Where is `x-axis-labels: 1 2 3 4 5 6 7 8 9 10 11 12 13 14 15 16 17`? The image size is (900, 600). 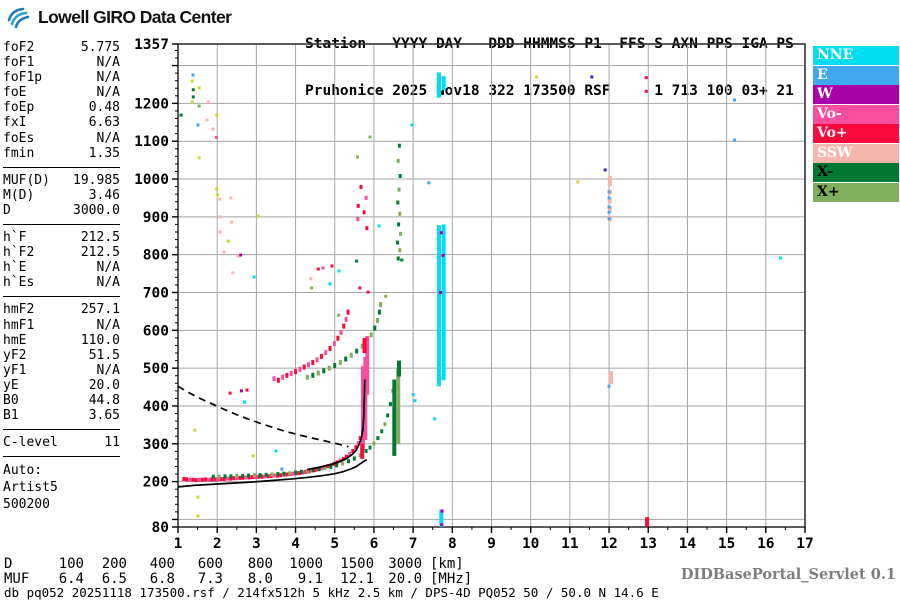 x-axis-labels: 1 2 3 4 5 6 7 8 9 10 11 12 13 14 15 16 17 is located at coordinates (494, 544).